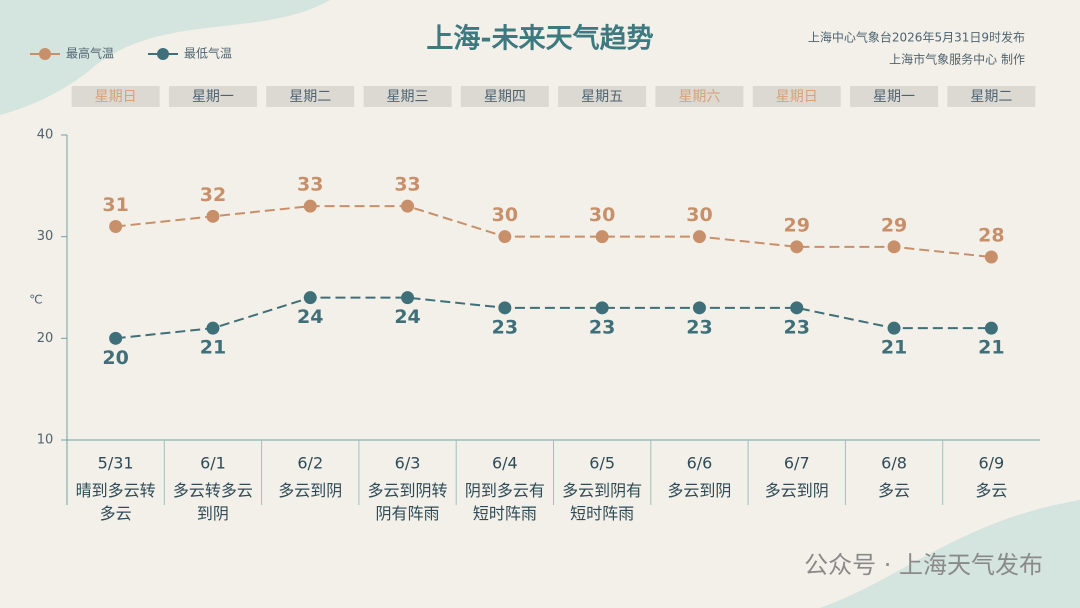 The width and height of the screenshot is (1080, 608). I want to click on data-label: 32, so click(213, 195).